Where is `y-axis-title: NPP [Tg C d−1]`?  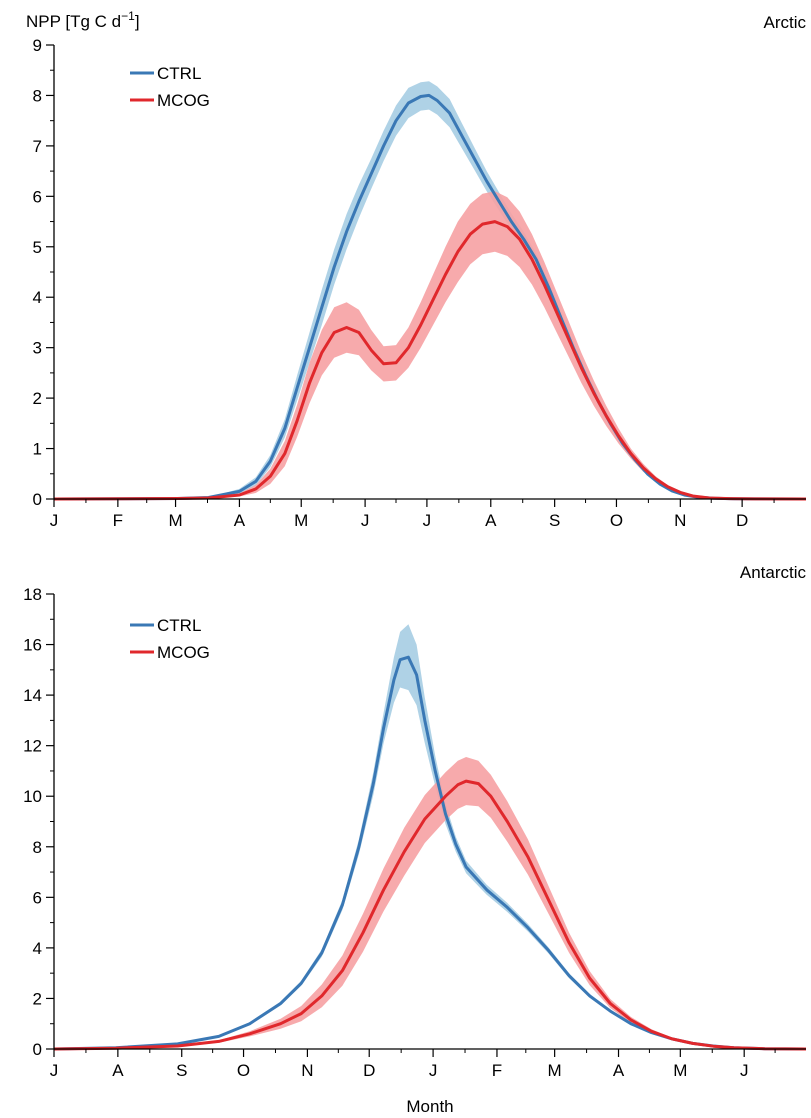
y-axis-title: NPP [Tg C d−1] is located at coordinates (83, 20).